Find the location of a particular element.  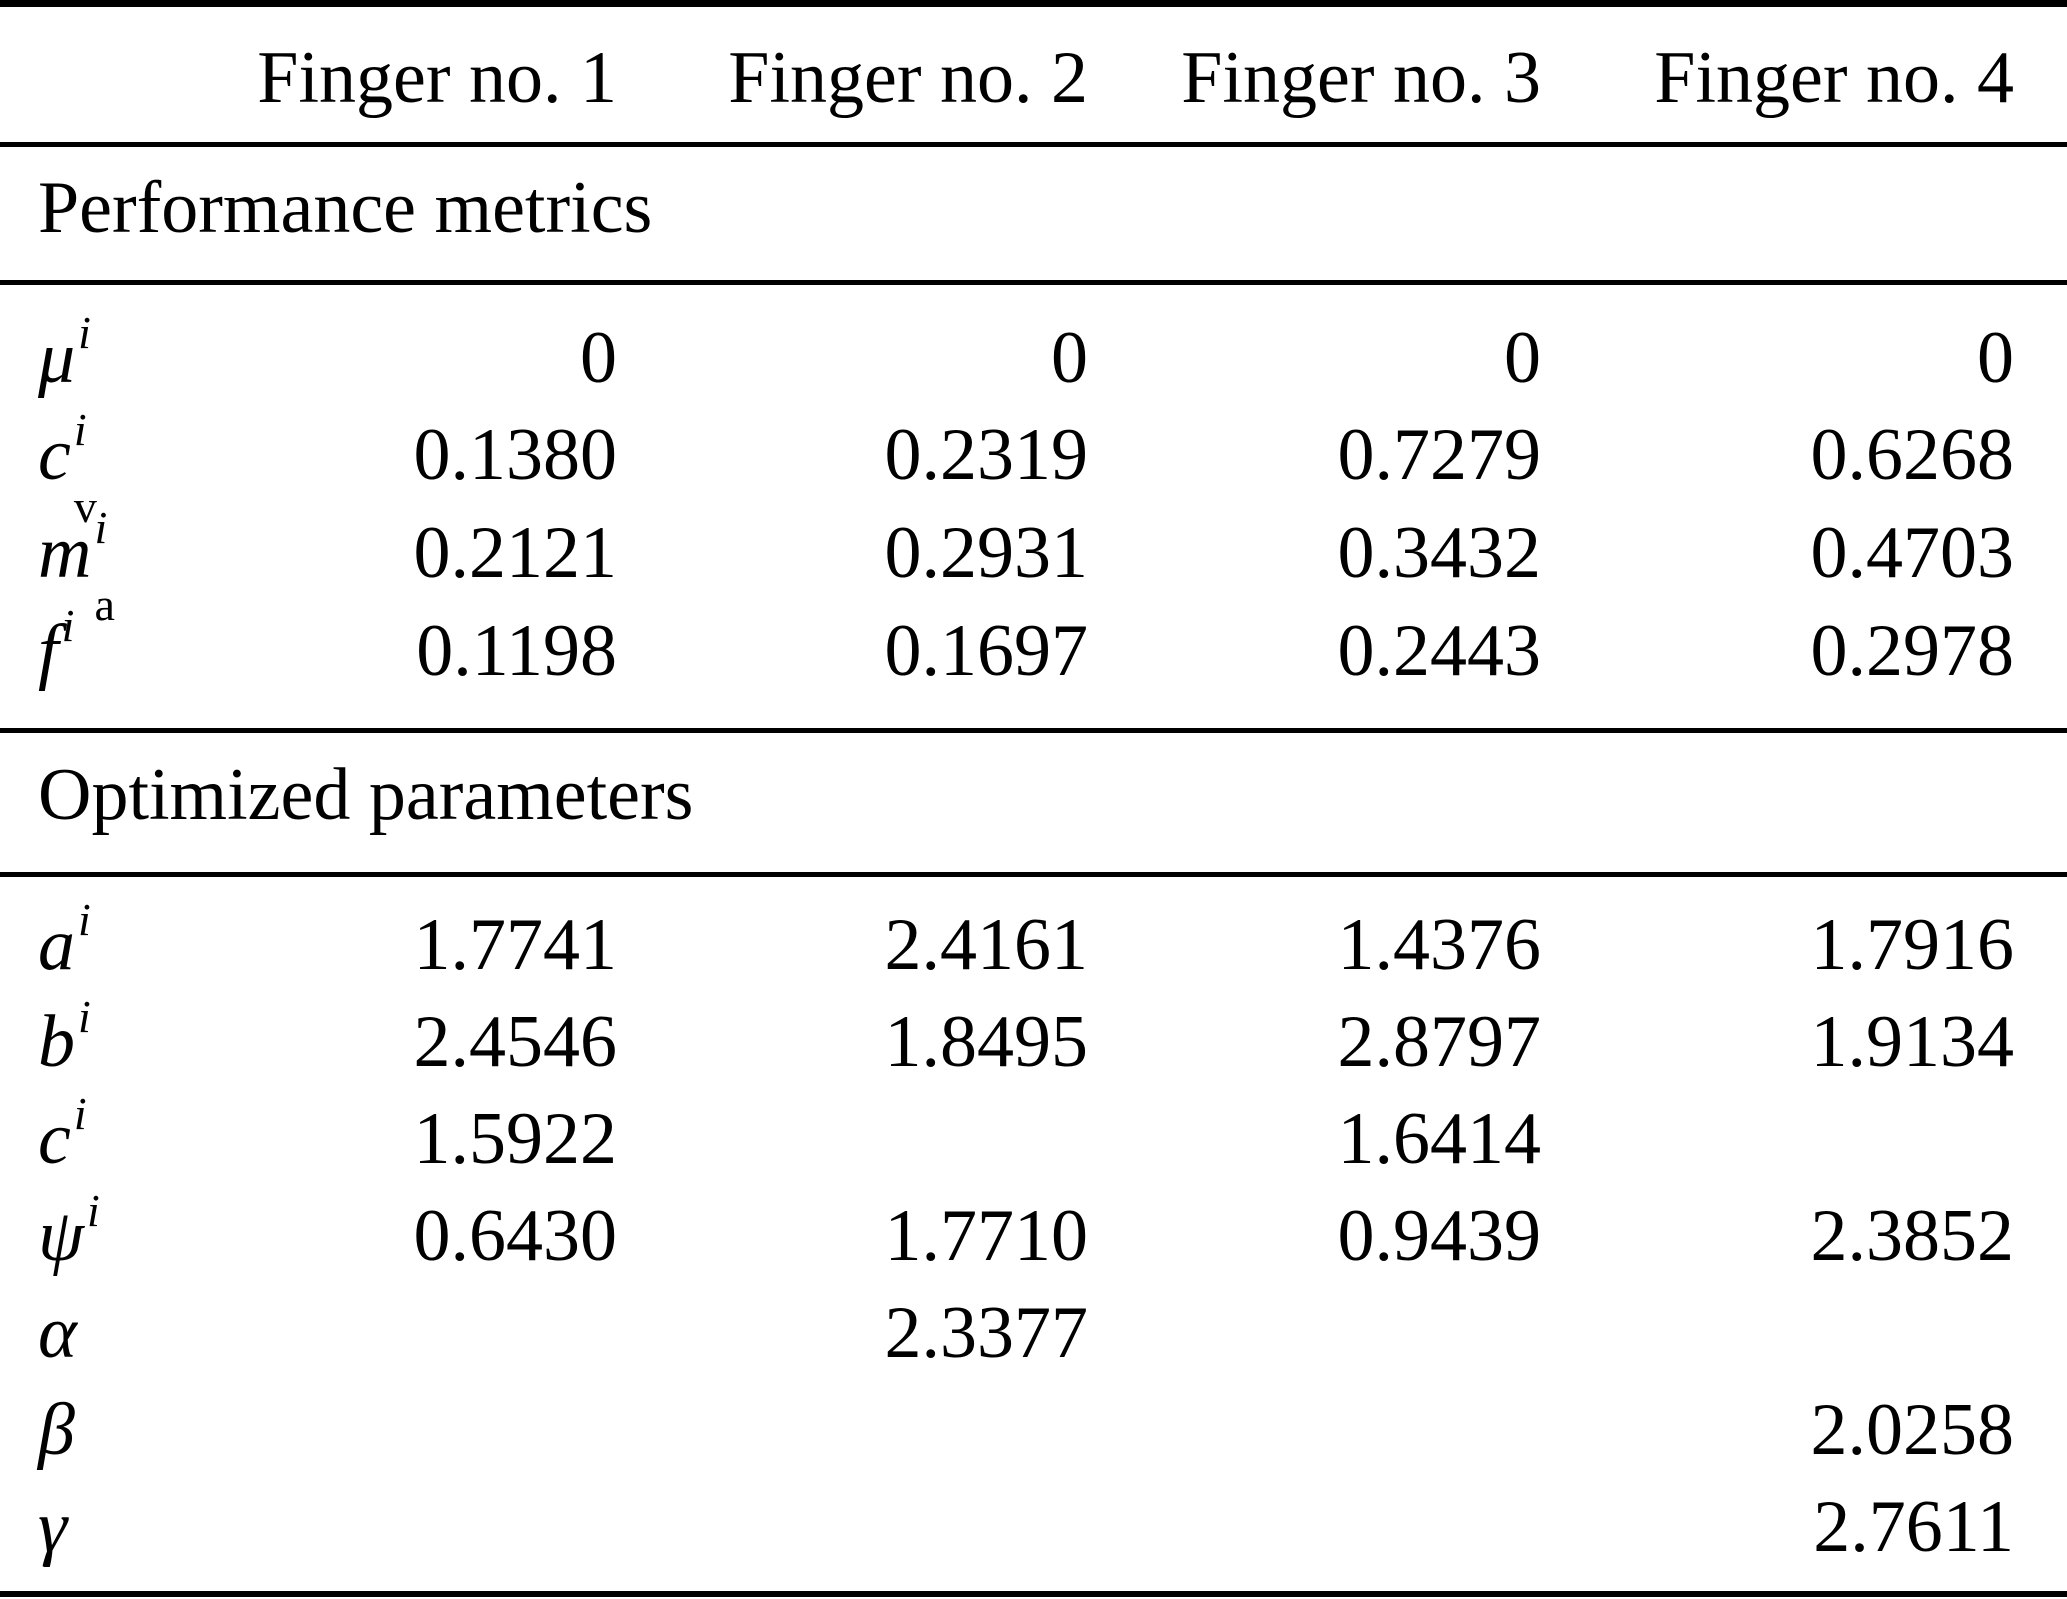

table-cell: 2.7611 is located at coordinates (1913, 1527).